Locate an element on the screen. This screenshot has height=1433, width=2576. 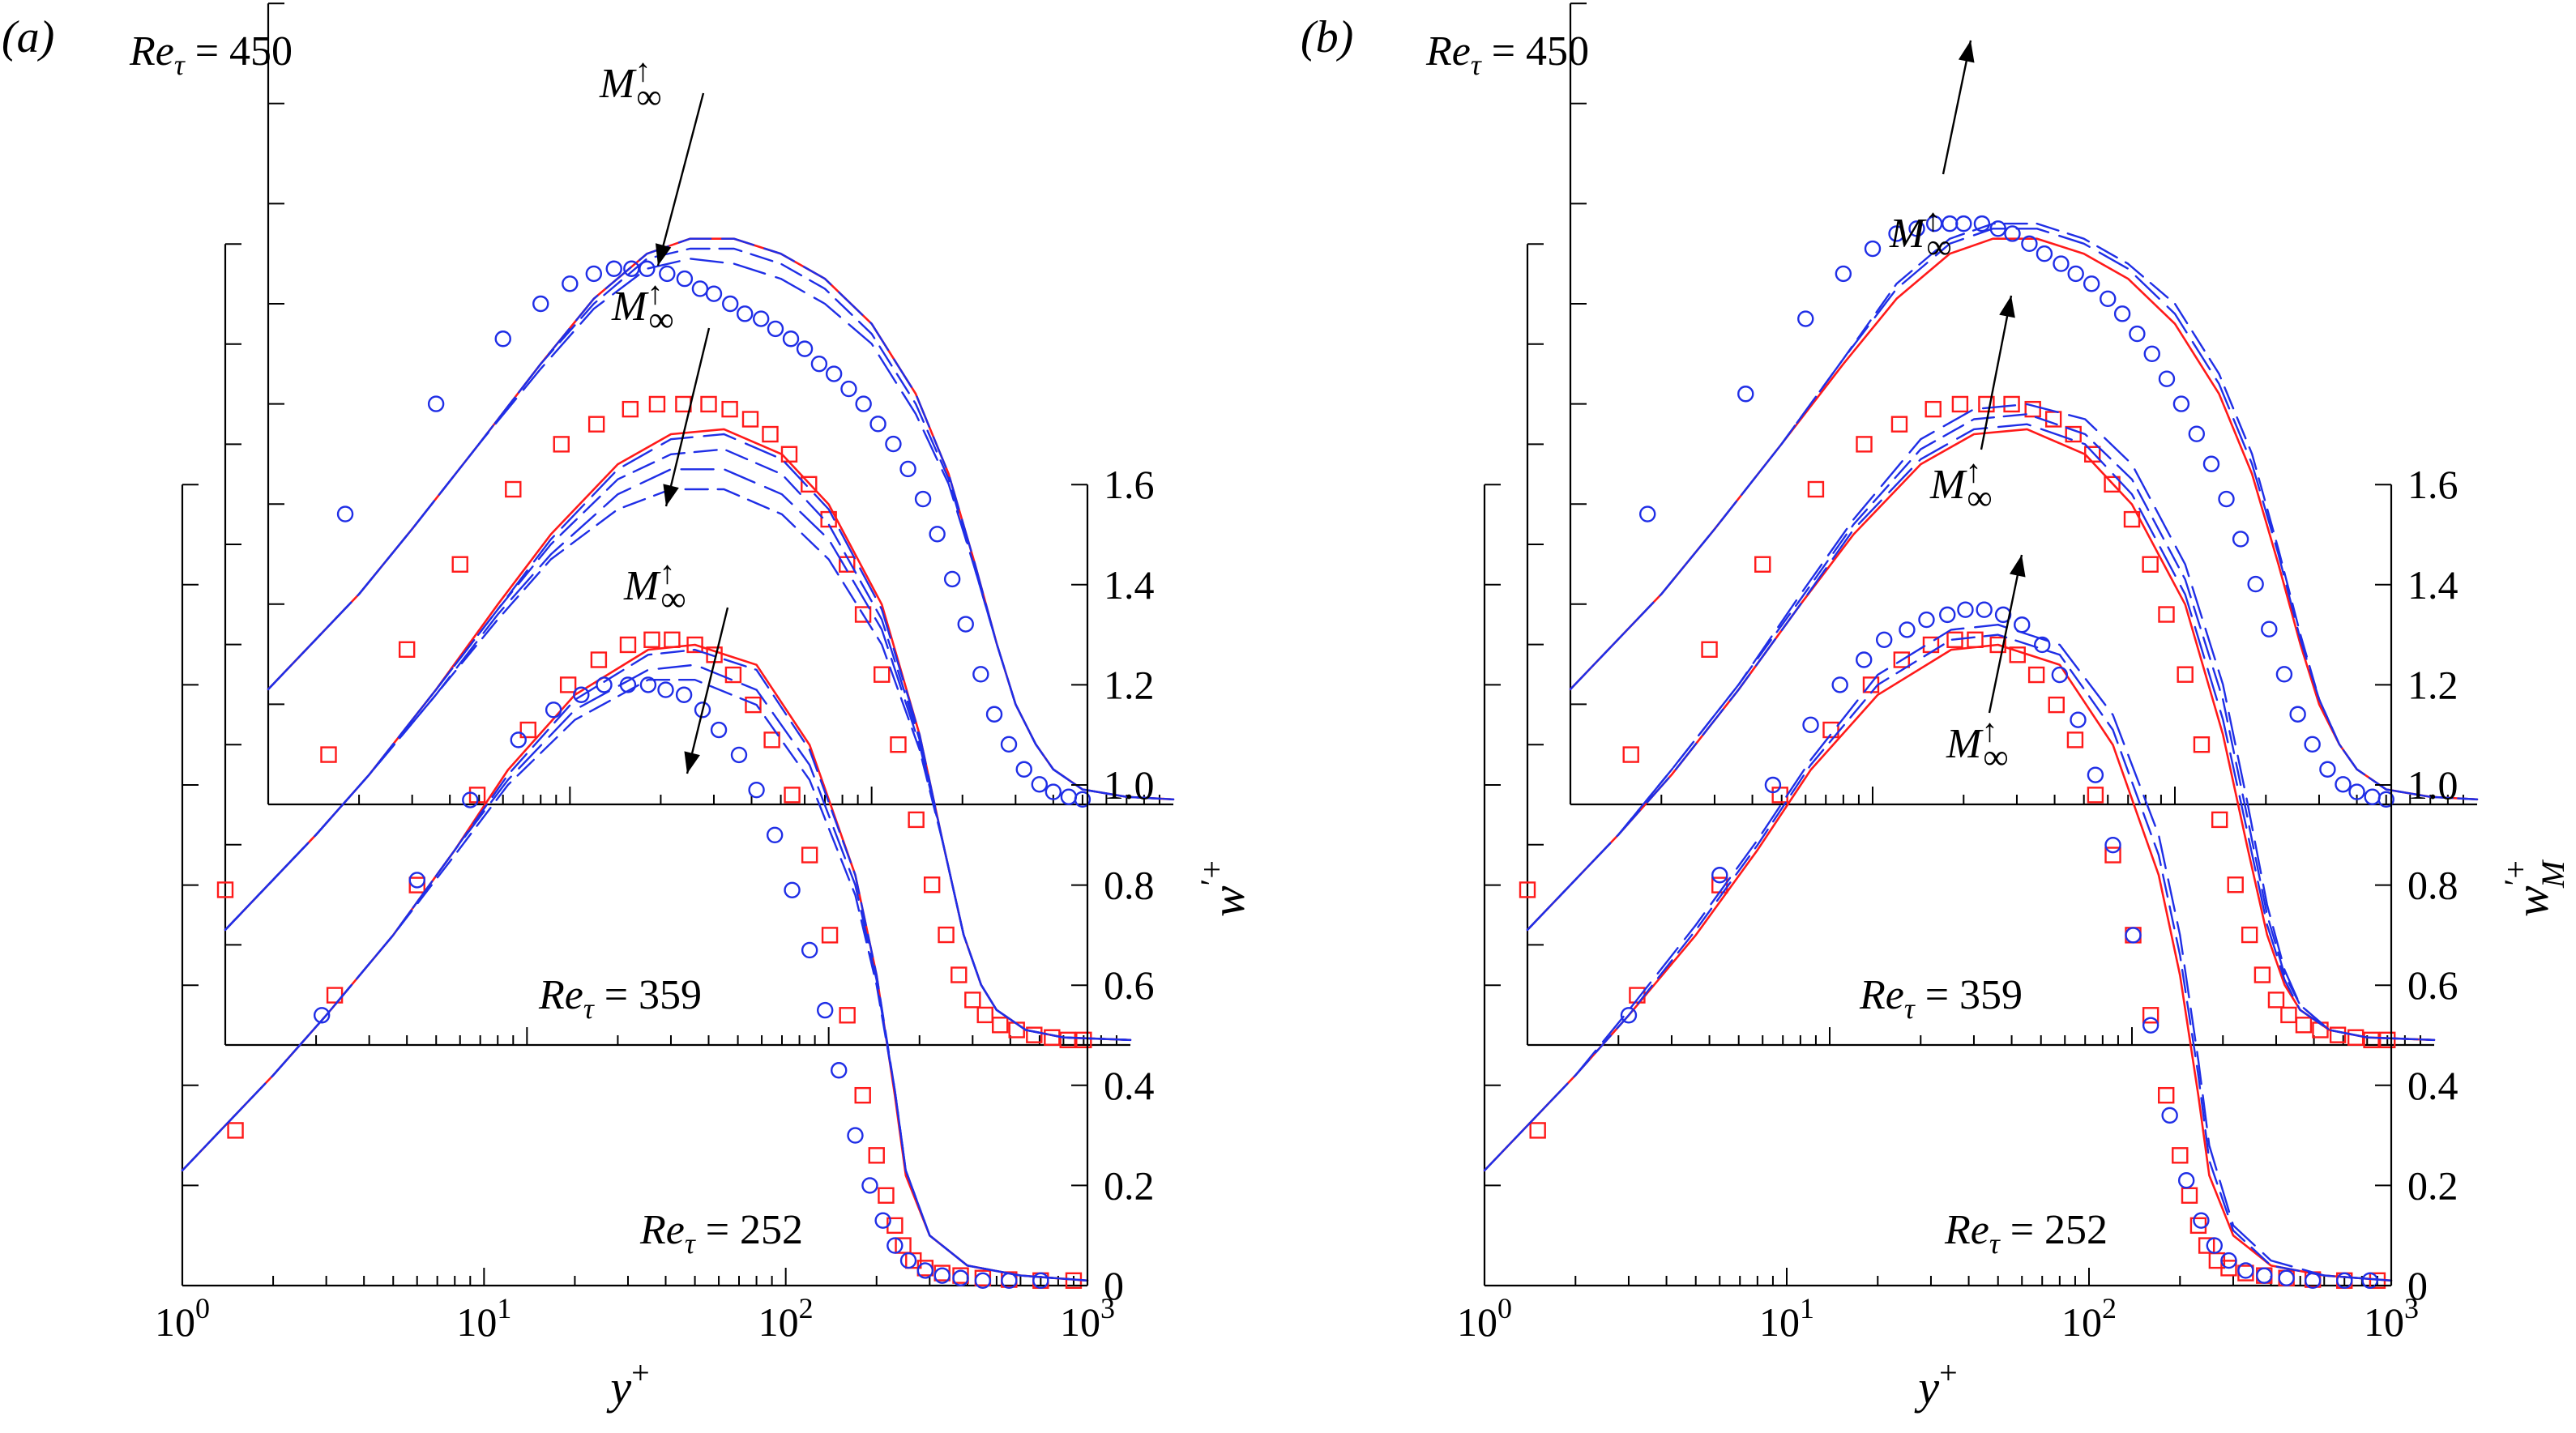
y-tick-label: 0.4 is located at coordinates (2433, 1085).